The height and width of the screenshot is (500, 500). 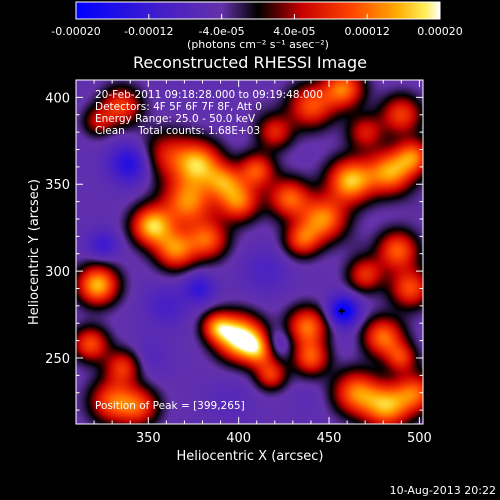 I want to click on y-tick-label: 300, so click(x=57, y=272).